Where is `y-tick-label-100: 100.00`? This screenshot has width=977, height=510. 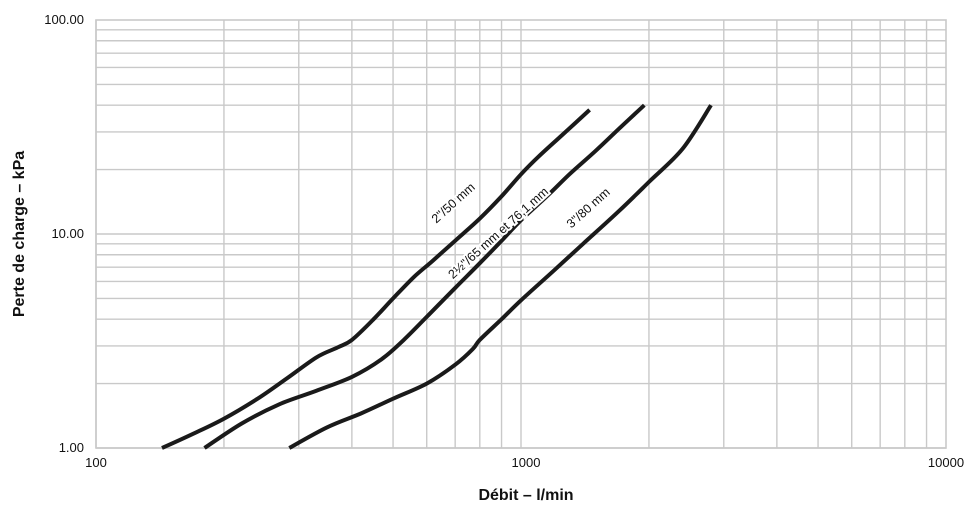 y-tick-label-100: 100.00 is located at coordinates (64, 19).